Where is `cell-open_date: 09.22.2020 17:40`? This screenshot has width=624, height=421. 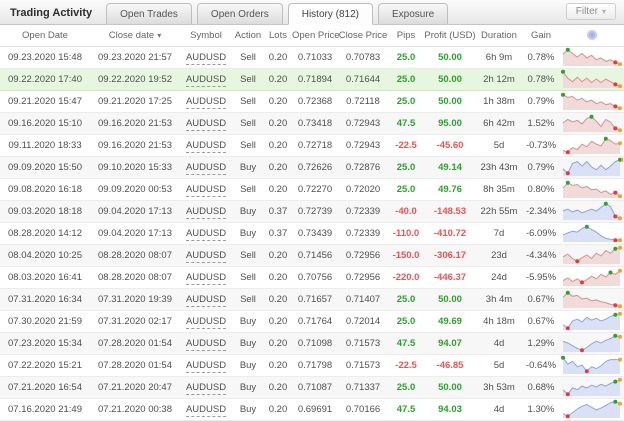
cell-open_date: 09.22.2020 17:40 is located at coordinates (45, 79).